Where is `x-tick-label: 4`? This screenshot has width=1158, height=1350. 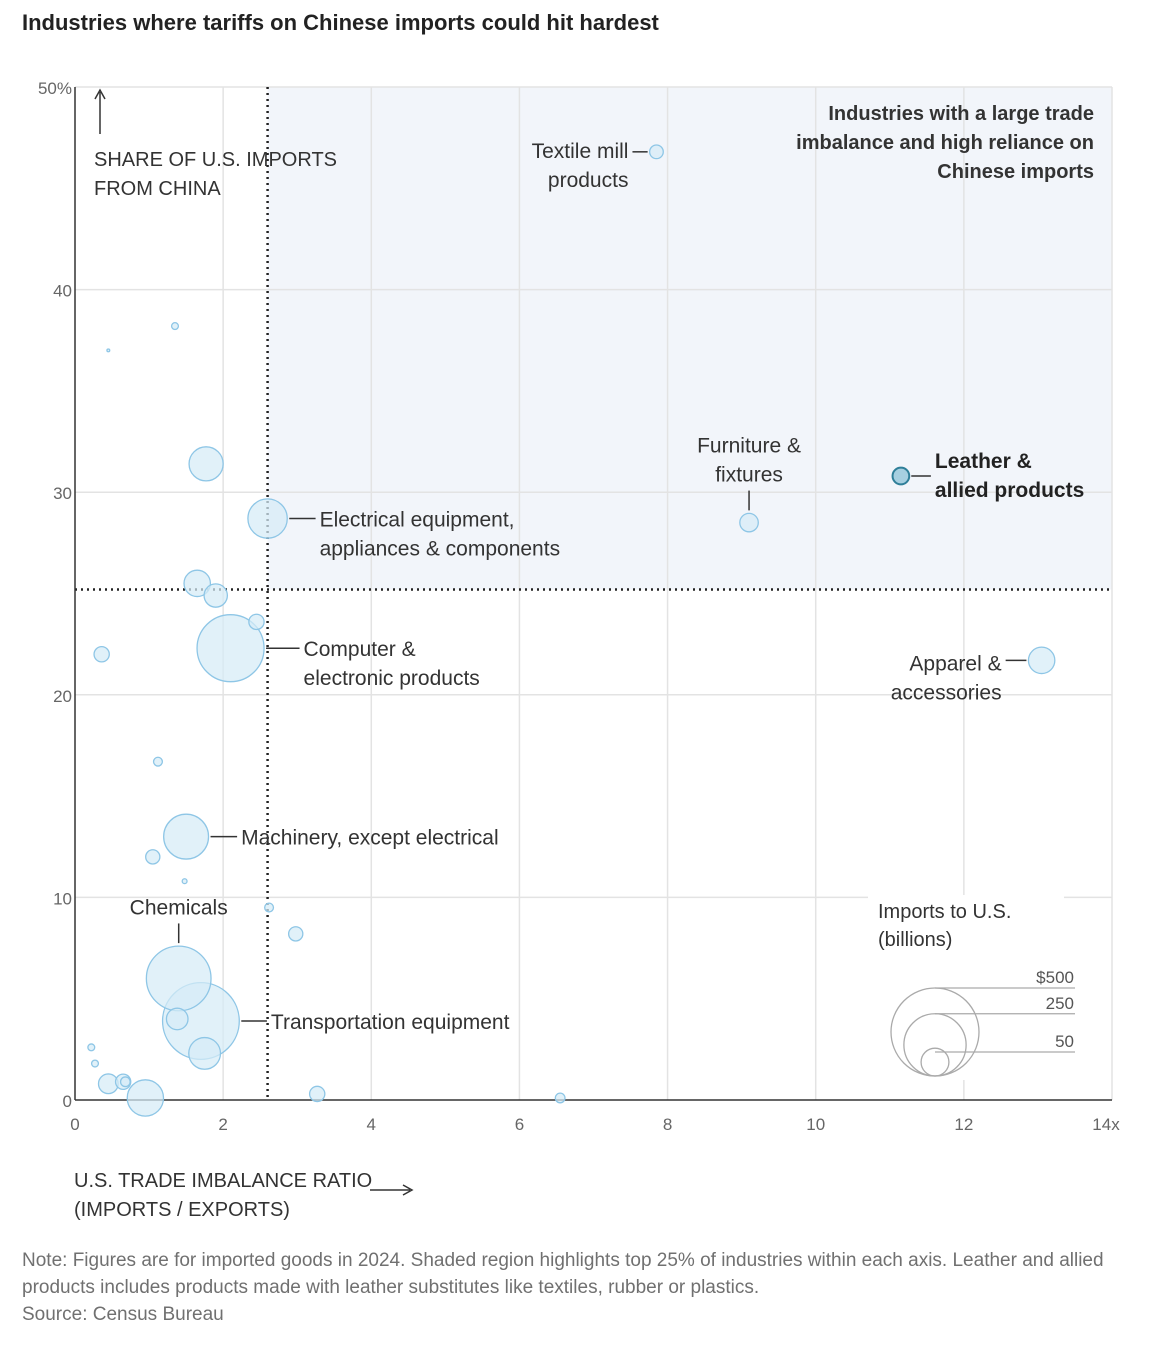
x-tick-label: 4 is located at coordinates (371, 1124).